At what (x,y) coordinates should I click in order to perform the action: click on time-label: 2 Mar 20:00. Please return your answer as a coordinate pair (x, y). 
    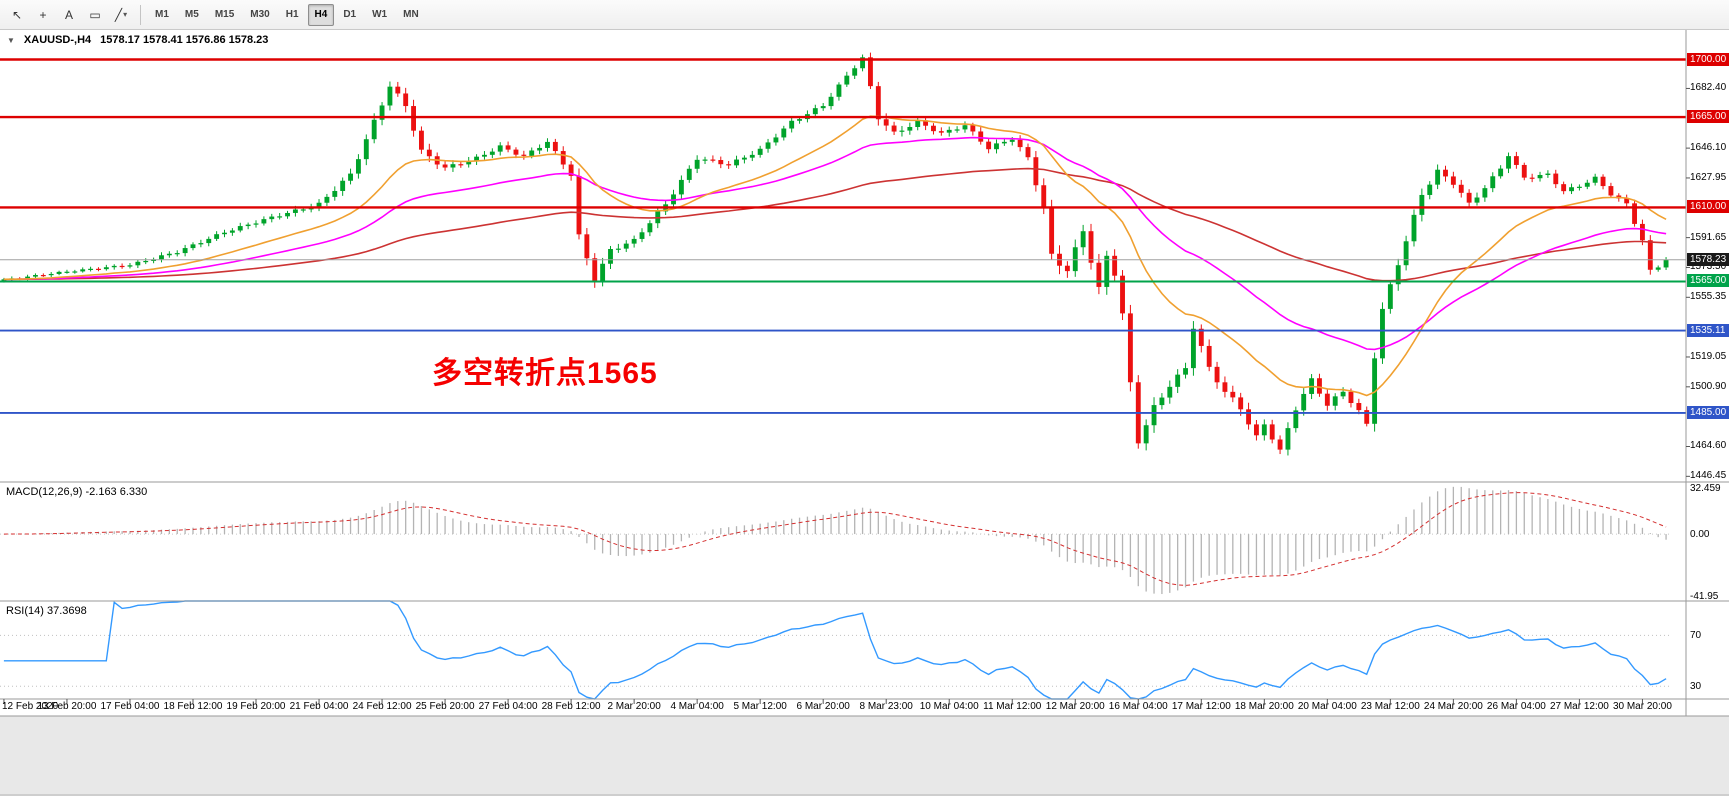
    Looking at the image, I should click on (634, 706).